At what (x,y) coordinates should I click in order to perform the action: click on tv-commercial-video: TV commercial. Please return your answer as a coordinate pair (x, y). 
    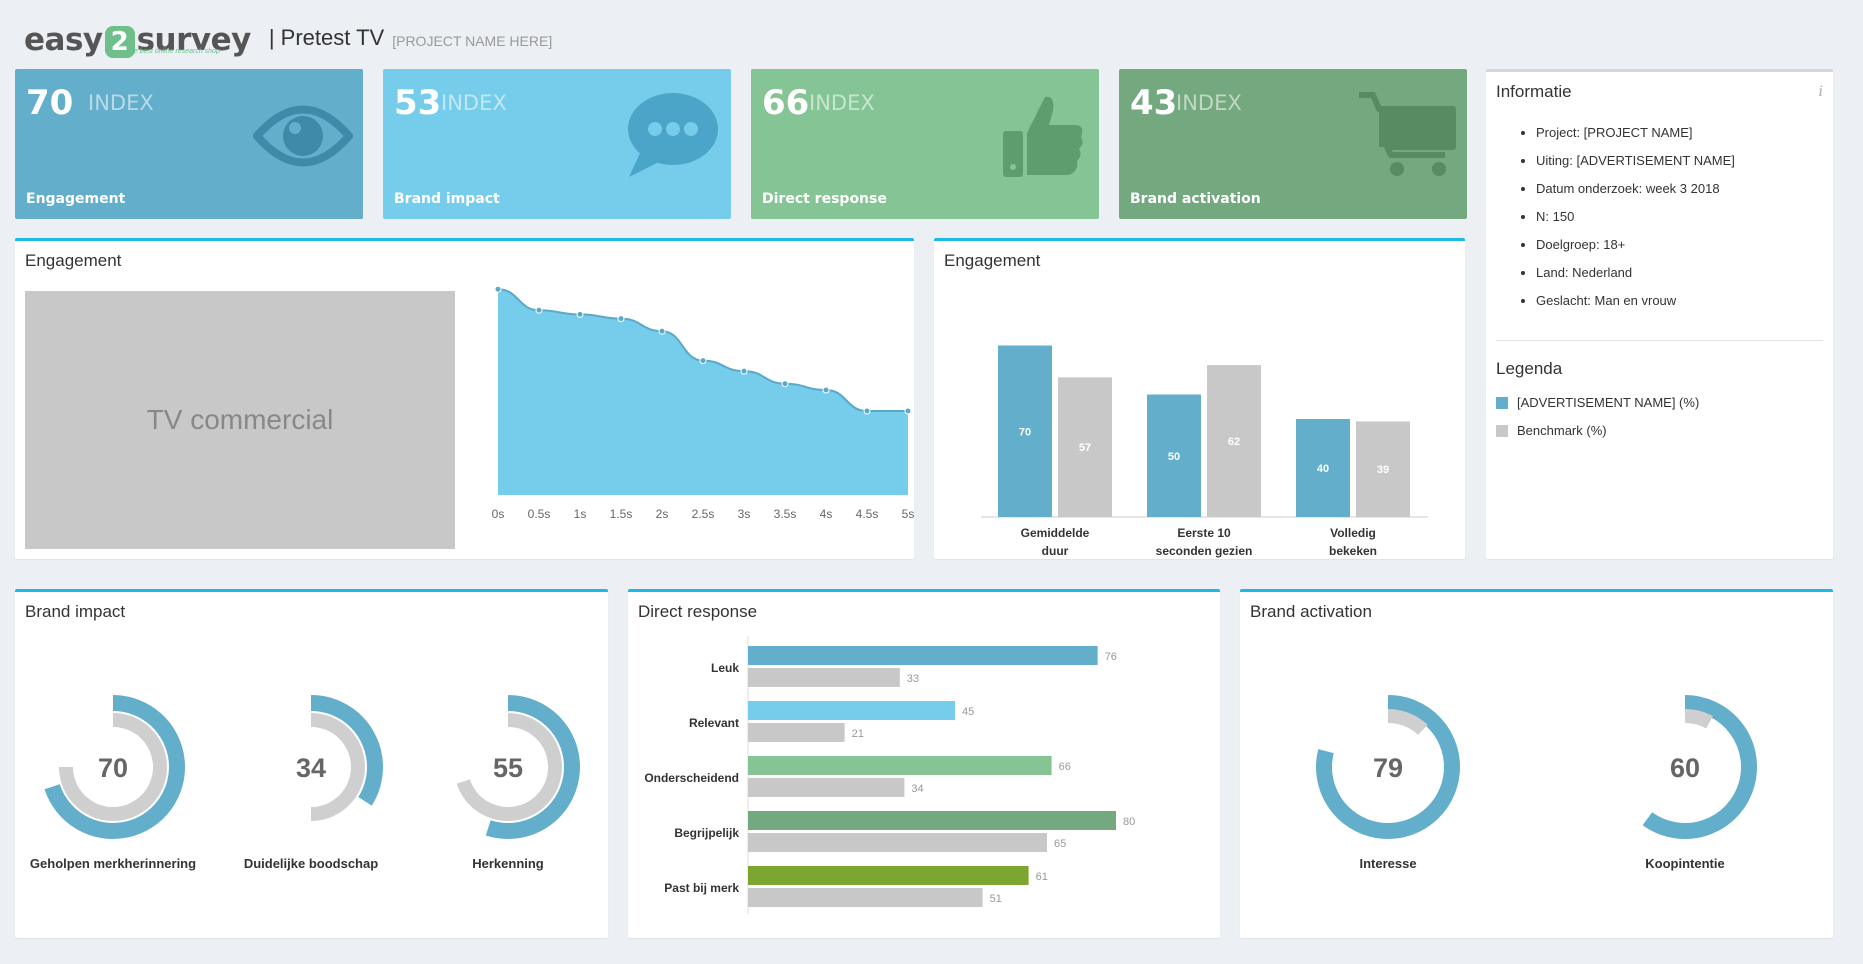
    Looking at the image, I should click on (240, 420).